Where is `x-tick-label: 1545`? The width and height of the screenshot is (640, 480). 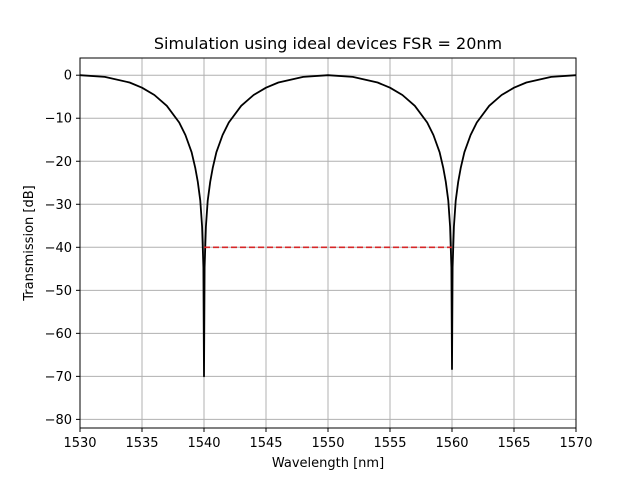
x-tick-label: 1545 is located at coordinates (265, 443).